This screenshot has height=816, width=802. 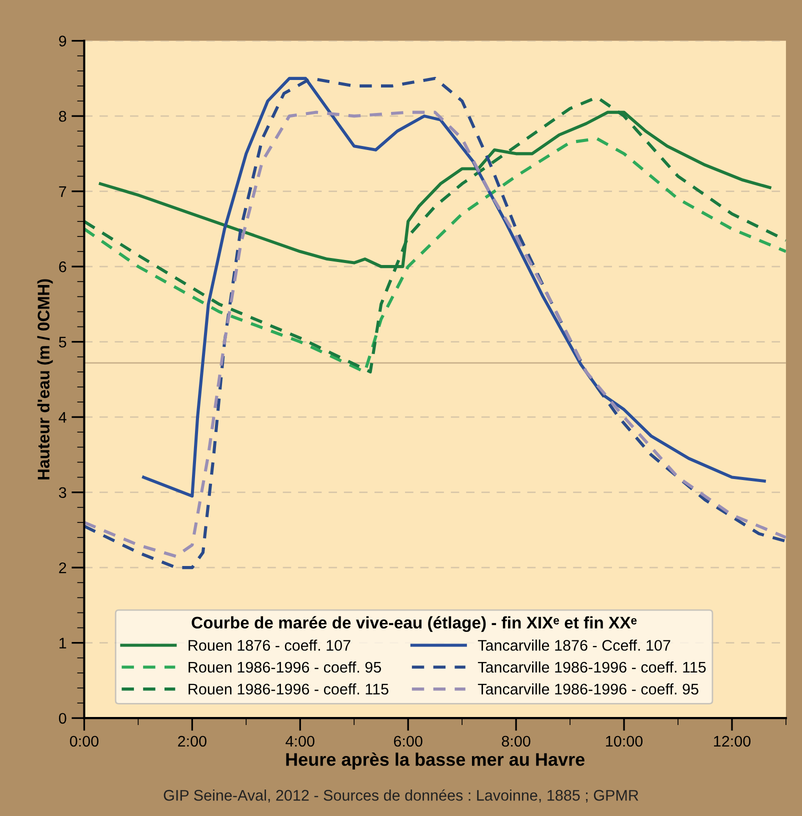 What do you see at coordinates (62, 266) in the screenshot?
I see `y-tick-label: 6` at bounding box center [62, 266].